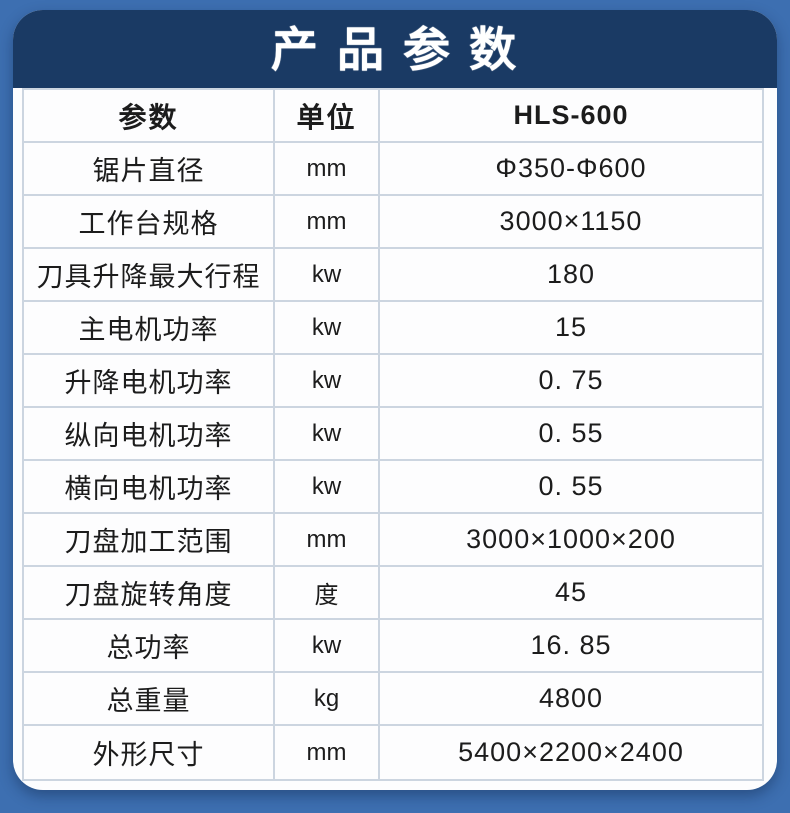 The image size is (790, 813). What do you see at coordinates (571, 168) in the screenshot?
I see `value-cell: Φ350-Φ600` at bounding box center [571, 168].